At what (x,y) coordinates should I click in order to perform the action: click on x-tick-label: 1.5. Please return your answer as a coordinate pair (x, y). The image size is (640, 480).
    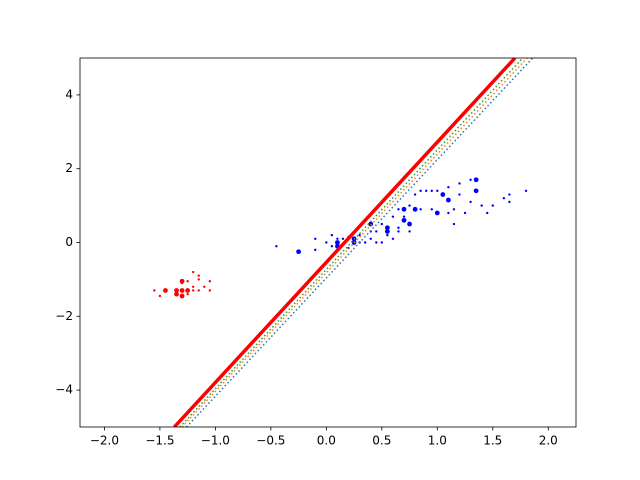
    Looking at the image, I should click on (492, 441).